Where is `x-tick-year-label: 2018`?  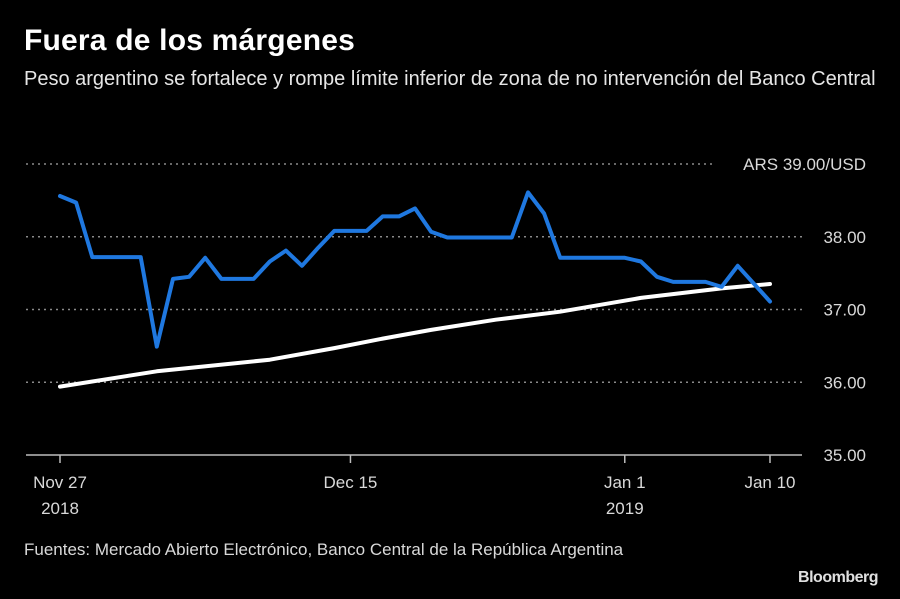 x-tick-year-label: 2018 is located at coordinates (60, 508).